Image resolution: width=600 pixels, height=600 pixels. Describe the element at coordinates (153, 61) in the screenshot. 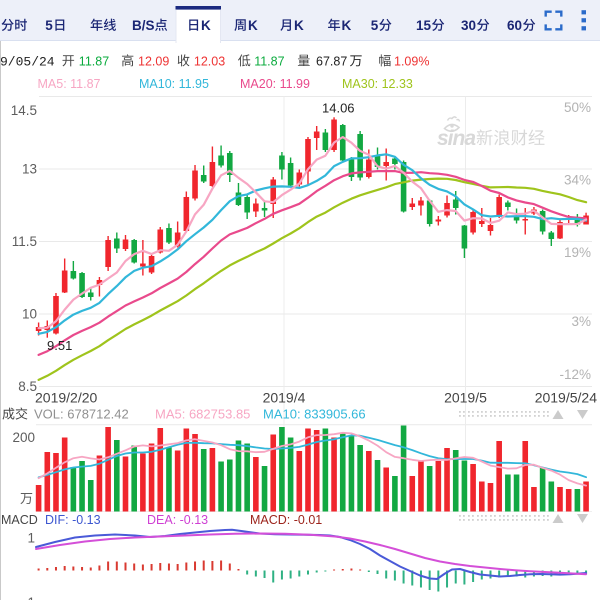

I see `svg-text: 12.09` at that location.